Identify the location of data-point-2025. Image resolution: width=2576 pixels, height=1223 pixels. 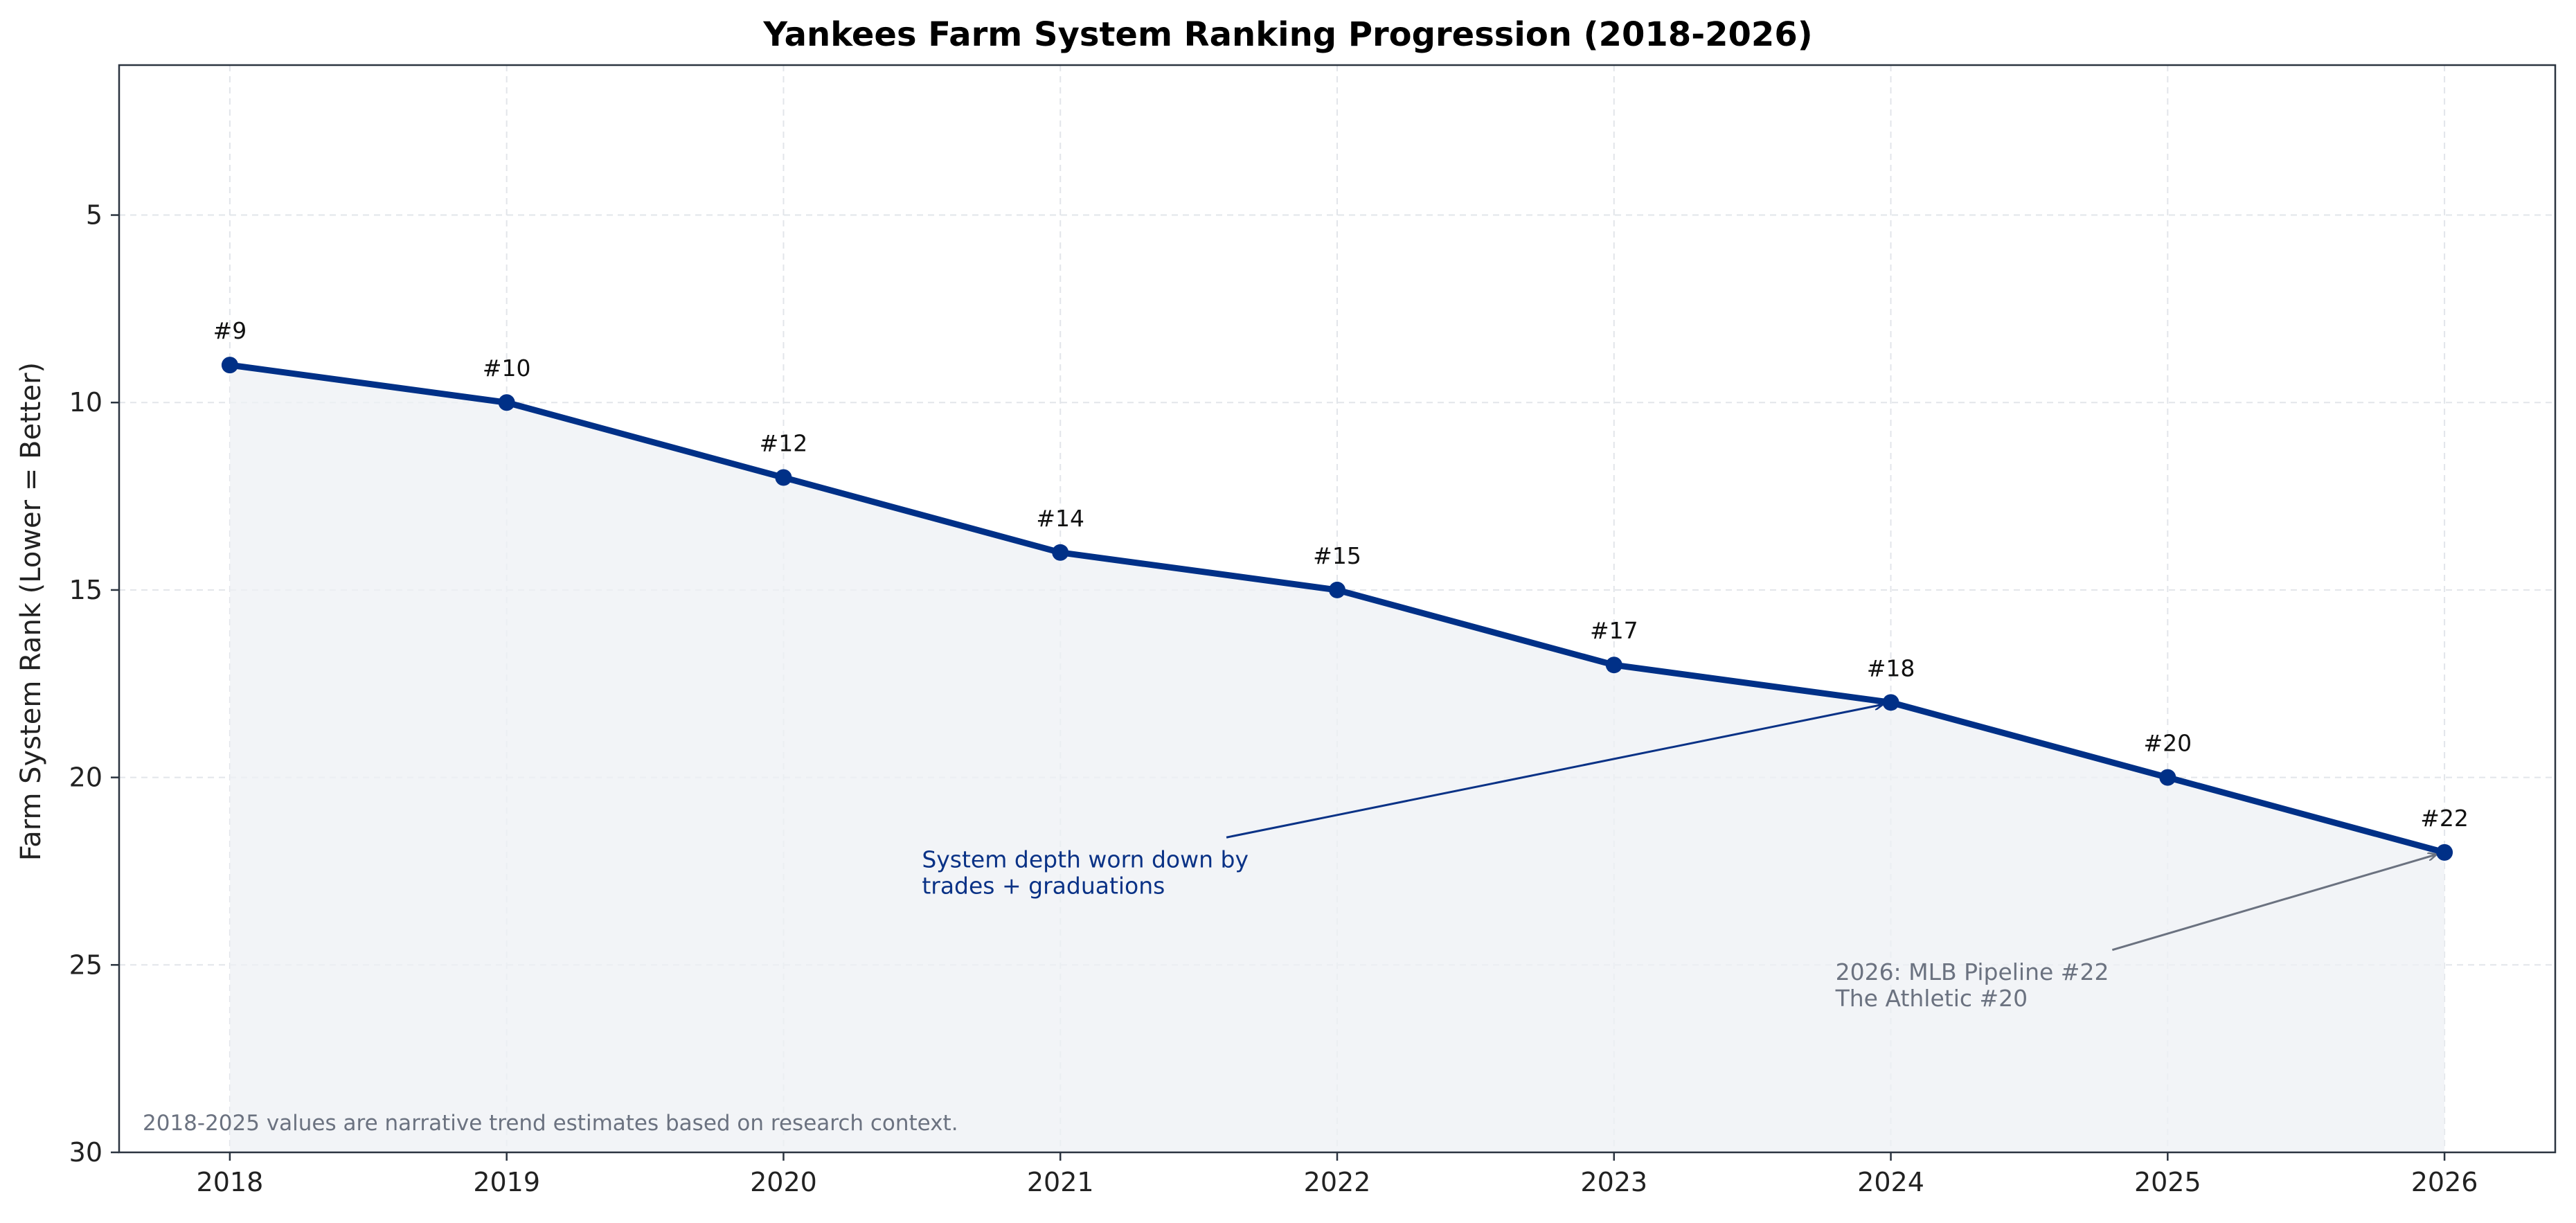
(2167, 777).